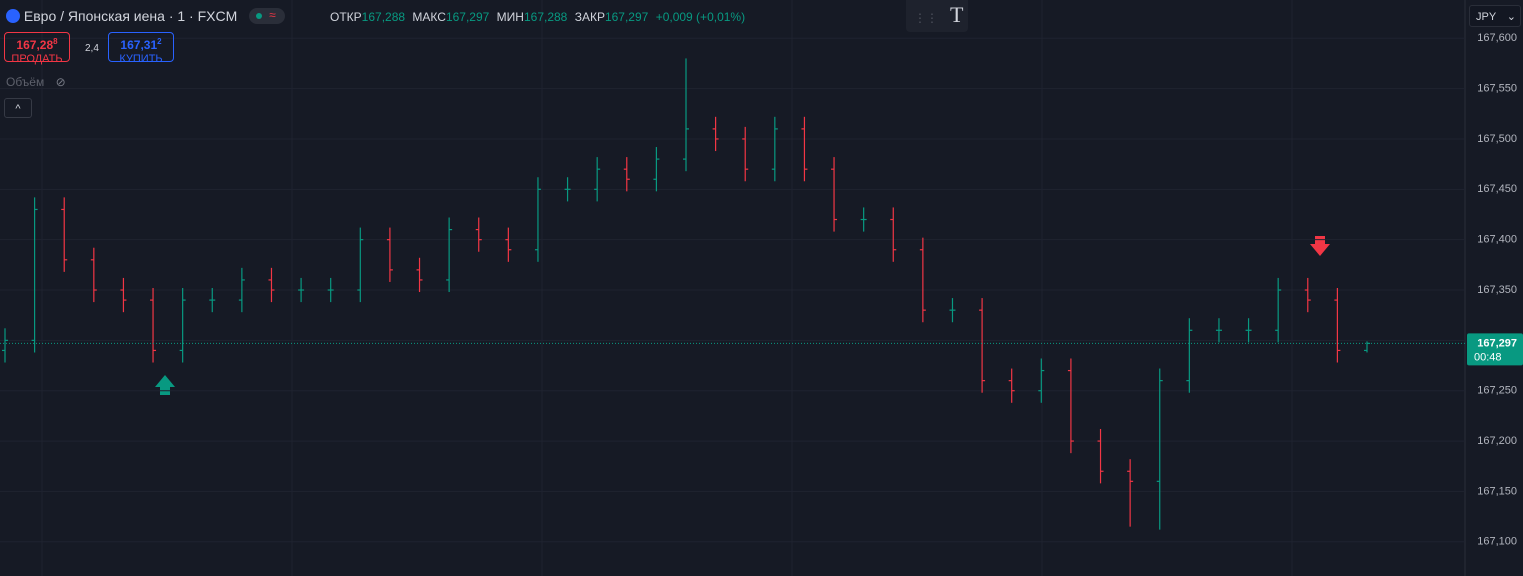  I want to click on buy-price: 167,31, so click(139, 45).